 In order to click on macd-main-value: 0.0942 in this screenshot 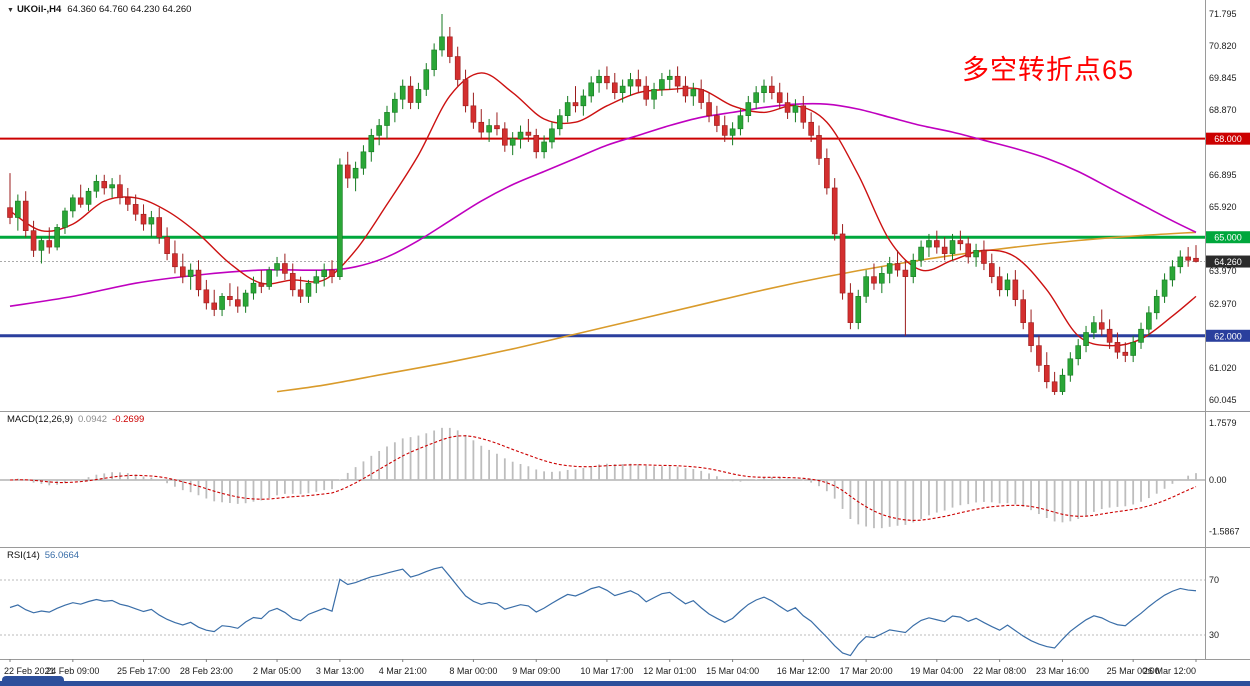, I will do `click(93, 419)`.